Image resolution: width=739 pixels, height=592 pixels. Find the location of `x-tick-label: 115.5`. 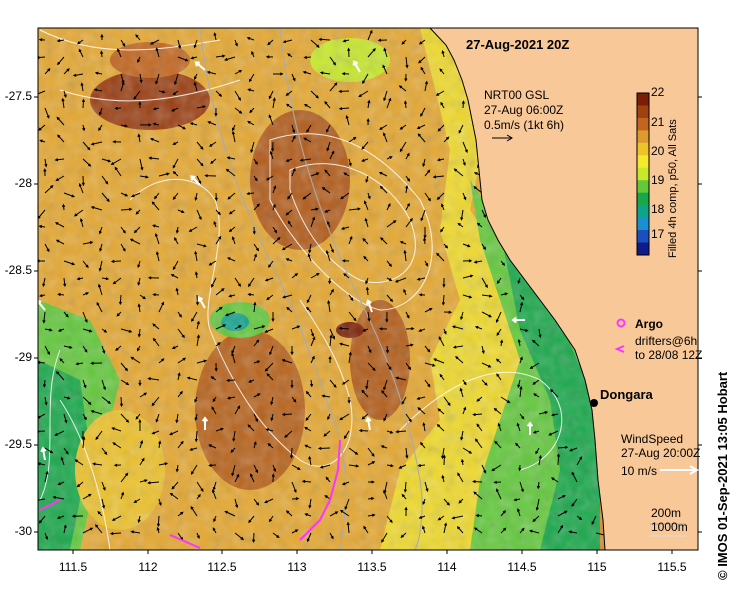

x-tick-label: 115.5 is located at coordinates (672, 567).